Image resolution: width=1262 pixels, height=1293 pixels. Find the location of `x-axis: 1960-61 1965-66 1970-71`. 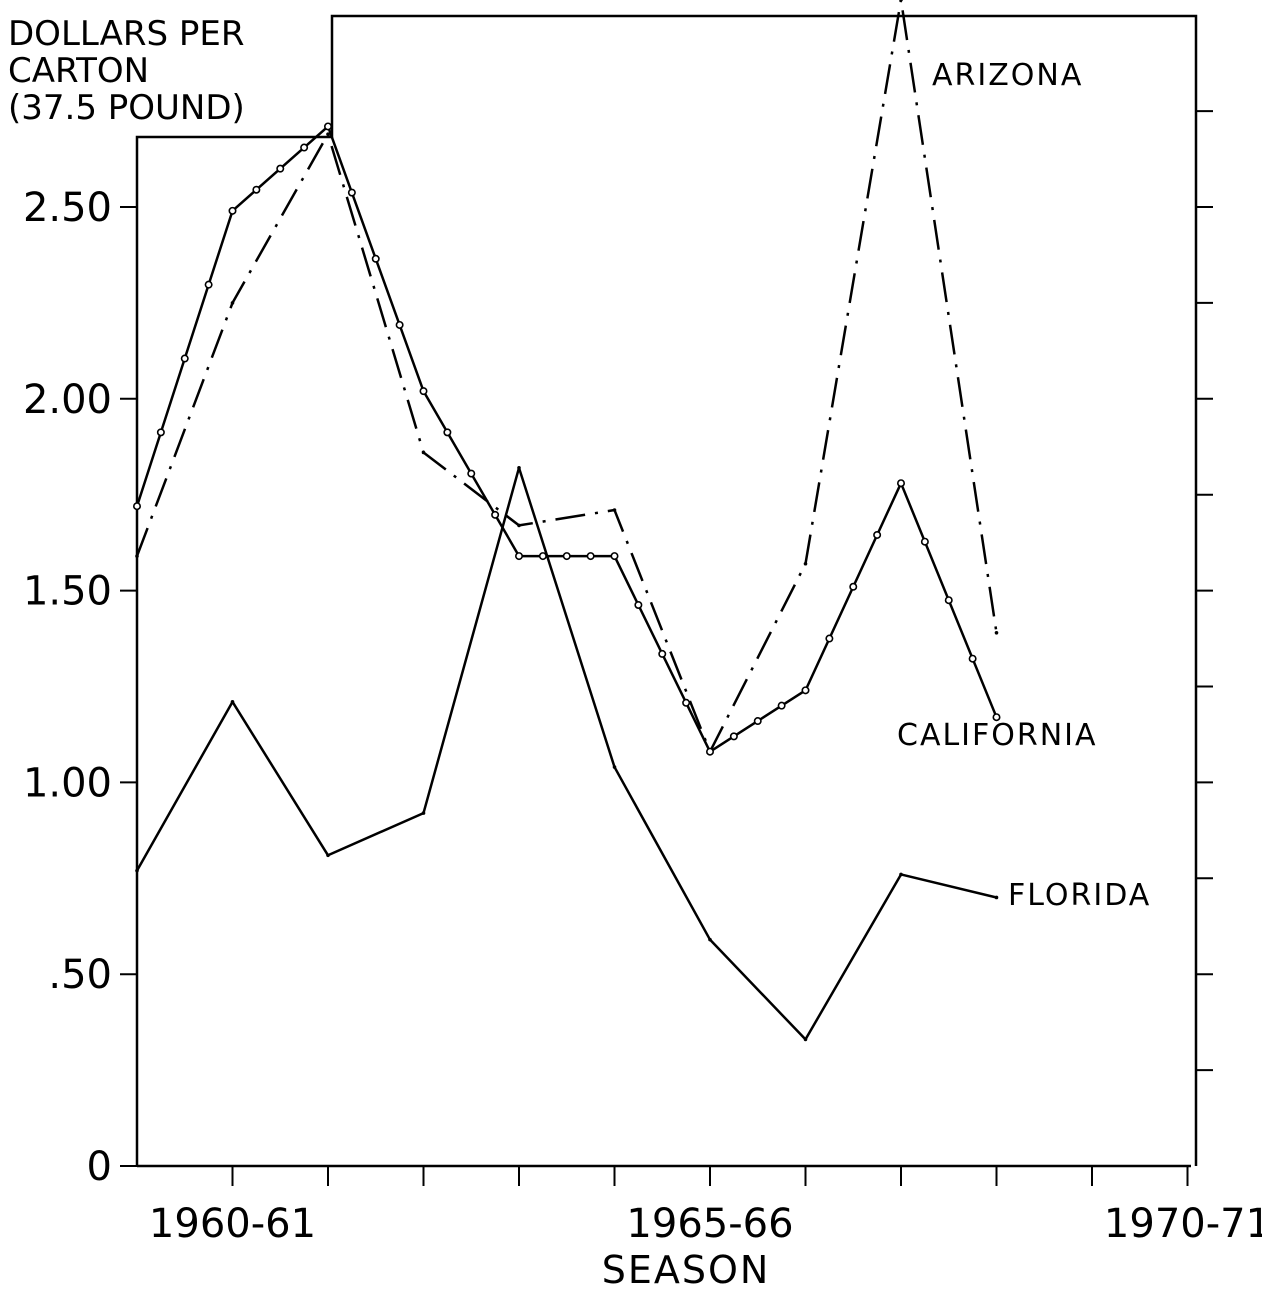

x-axis: 1960-61 1965-66 1970-71 is located at coordinates (705, 1206).